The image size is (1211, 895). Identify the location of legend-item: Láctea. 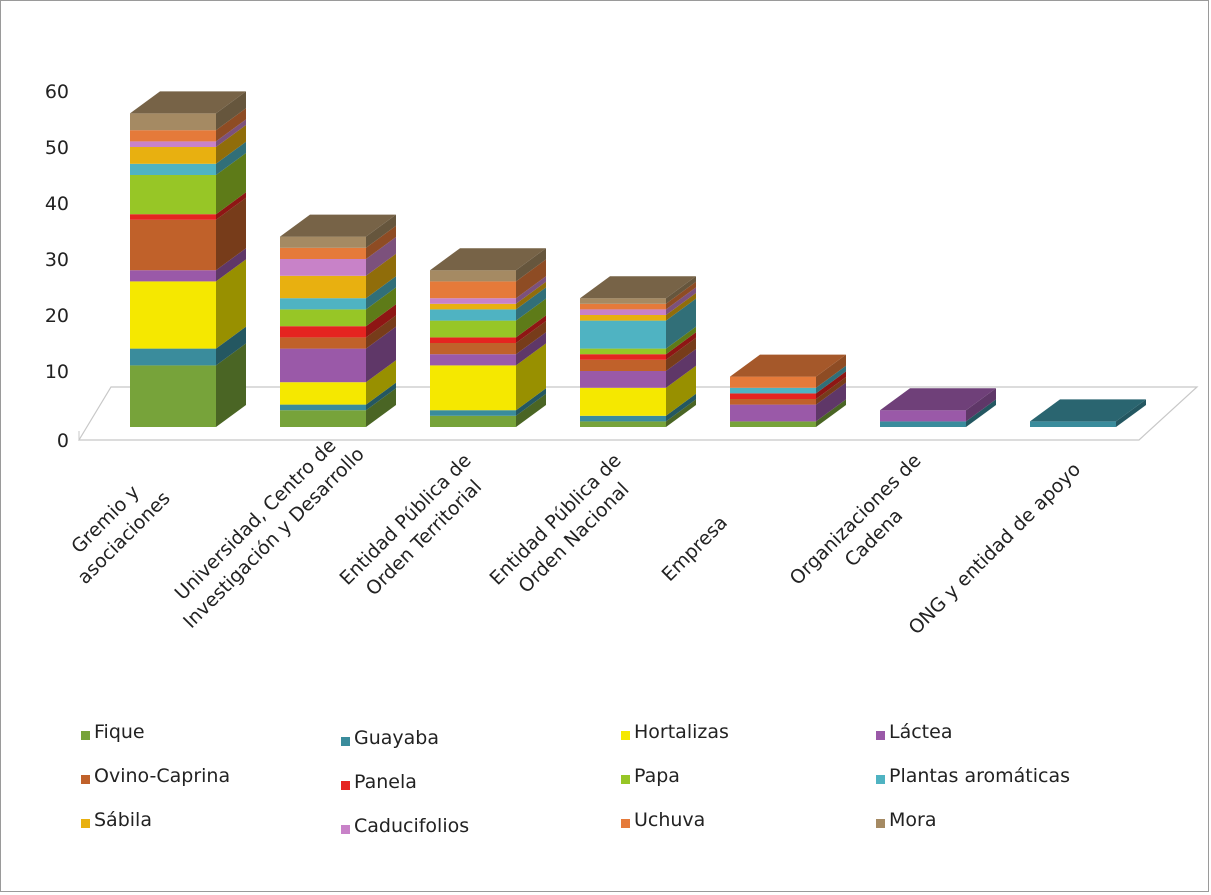
(914, 732).